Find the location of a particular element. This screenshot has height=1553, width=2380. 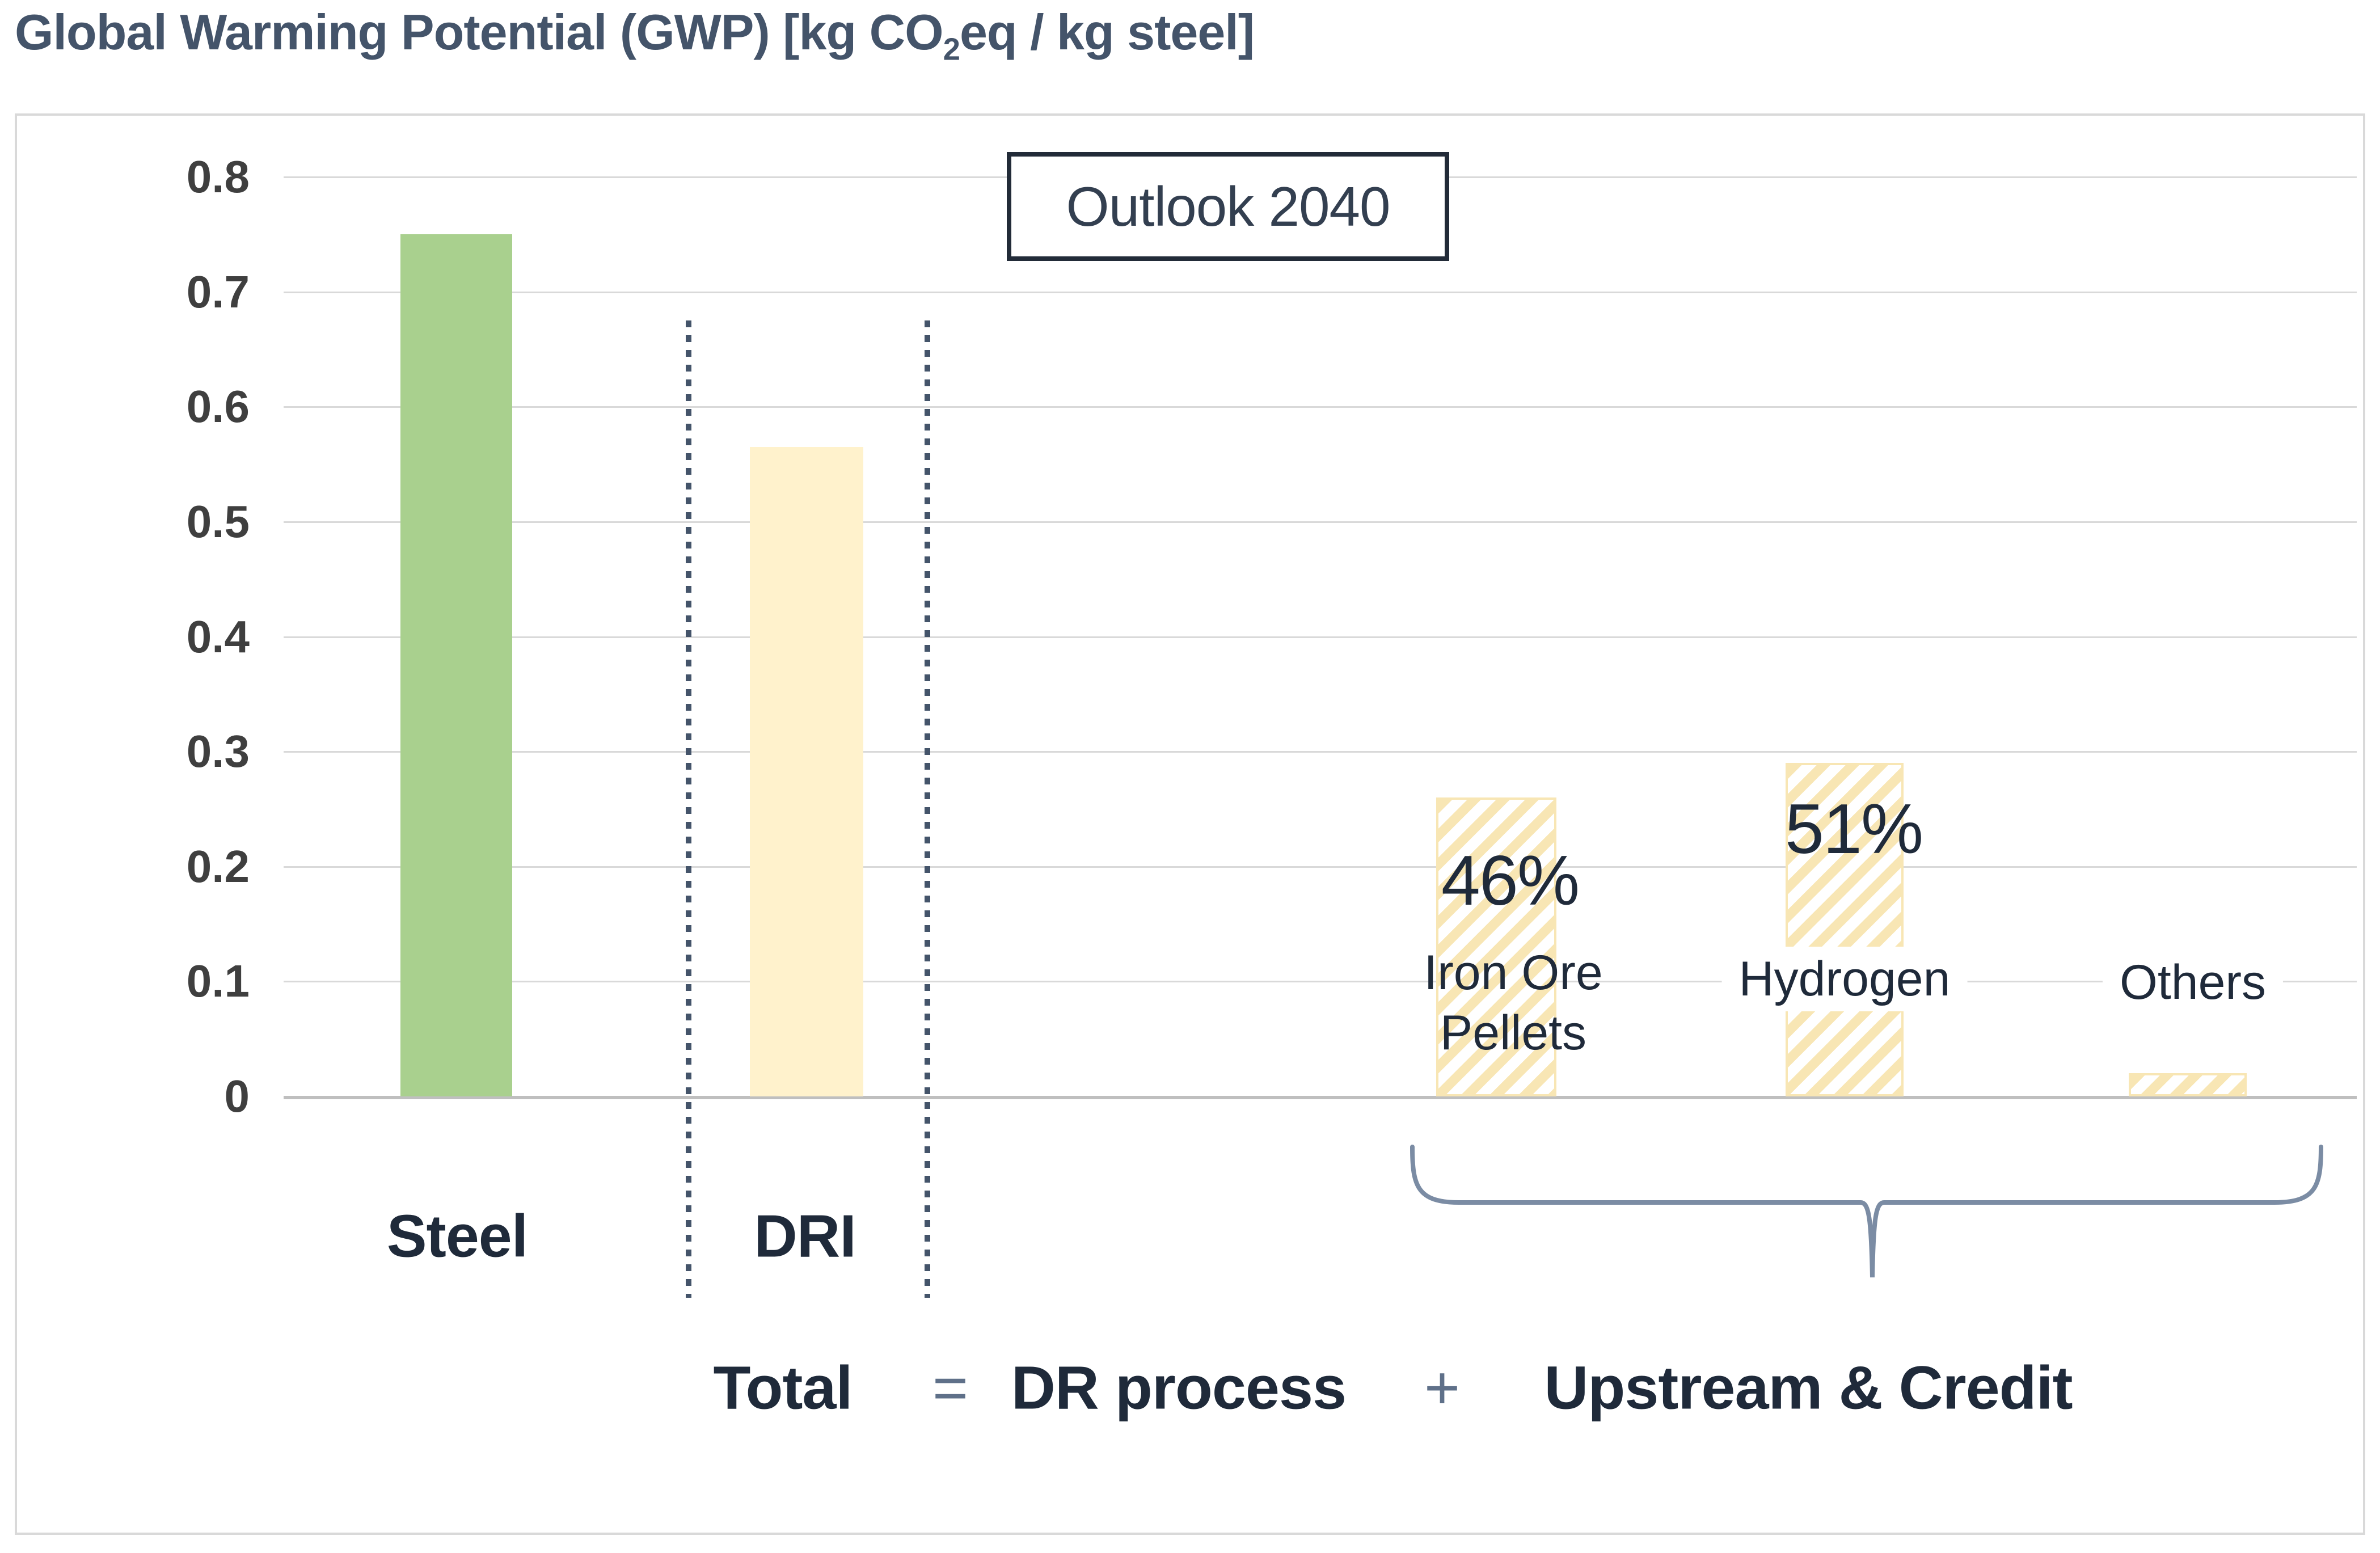

outlook-annotation-box: Outlook 2040 is located at coordinates (1228, 206).